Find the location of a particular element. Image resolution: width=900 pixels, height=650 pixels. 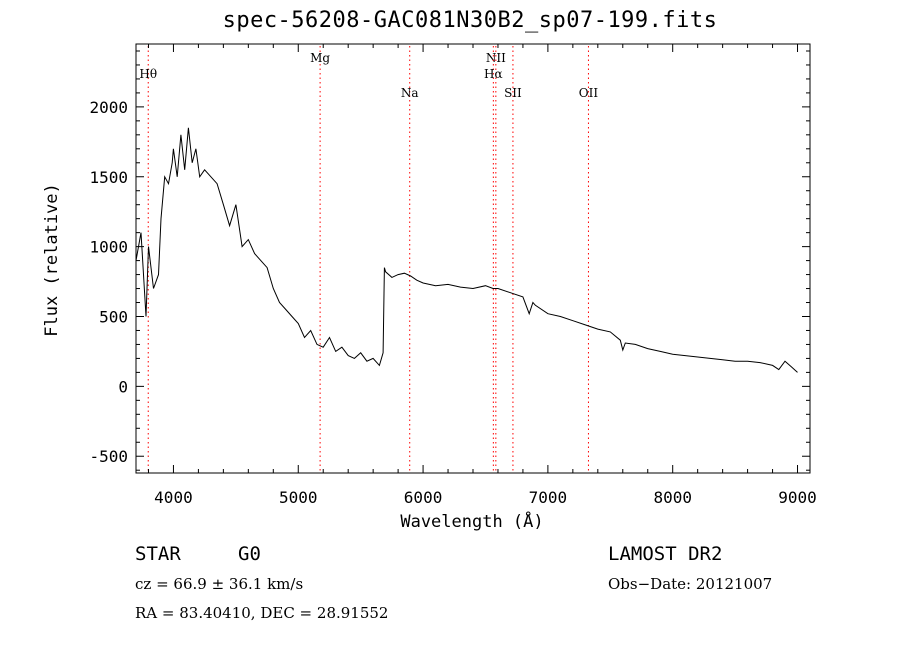

velocity-readout: cz = 66.9 ± 36.1 km/s is located at coordinates (219, 584).